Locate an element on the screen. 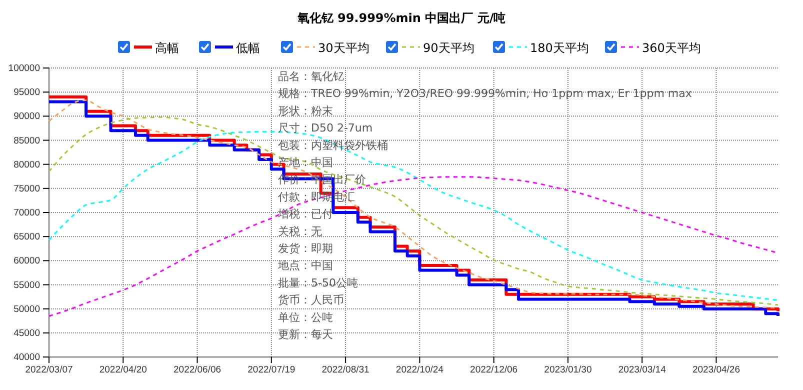 The image size is (803, 390). x-tick-label: 2023/04/26 is located at coordinates (716, 370).